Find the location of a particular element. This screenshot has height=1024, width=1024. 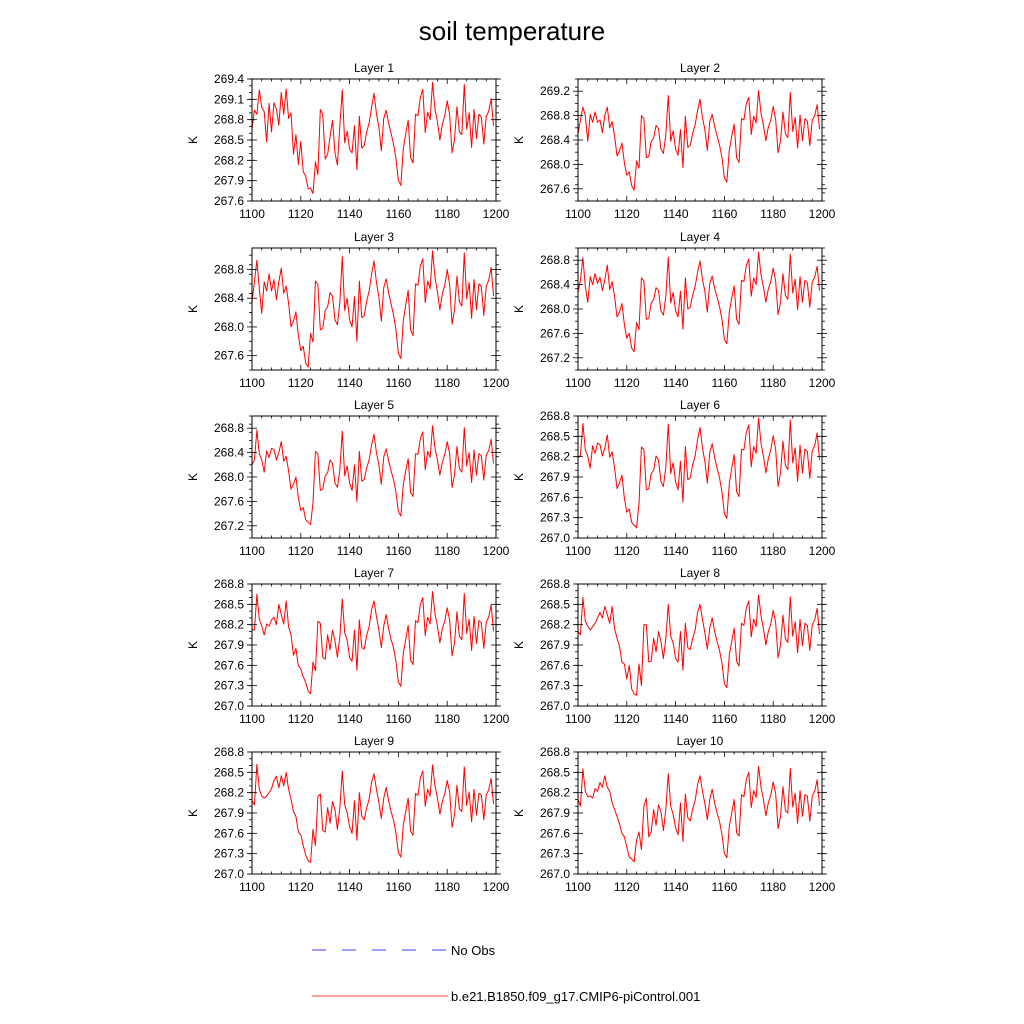

y-tick-label: 269.1 is located at coordinates (229, 99).